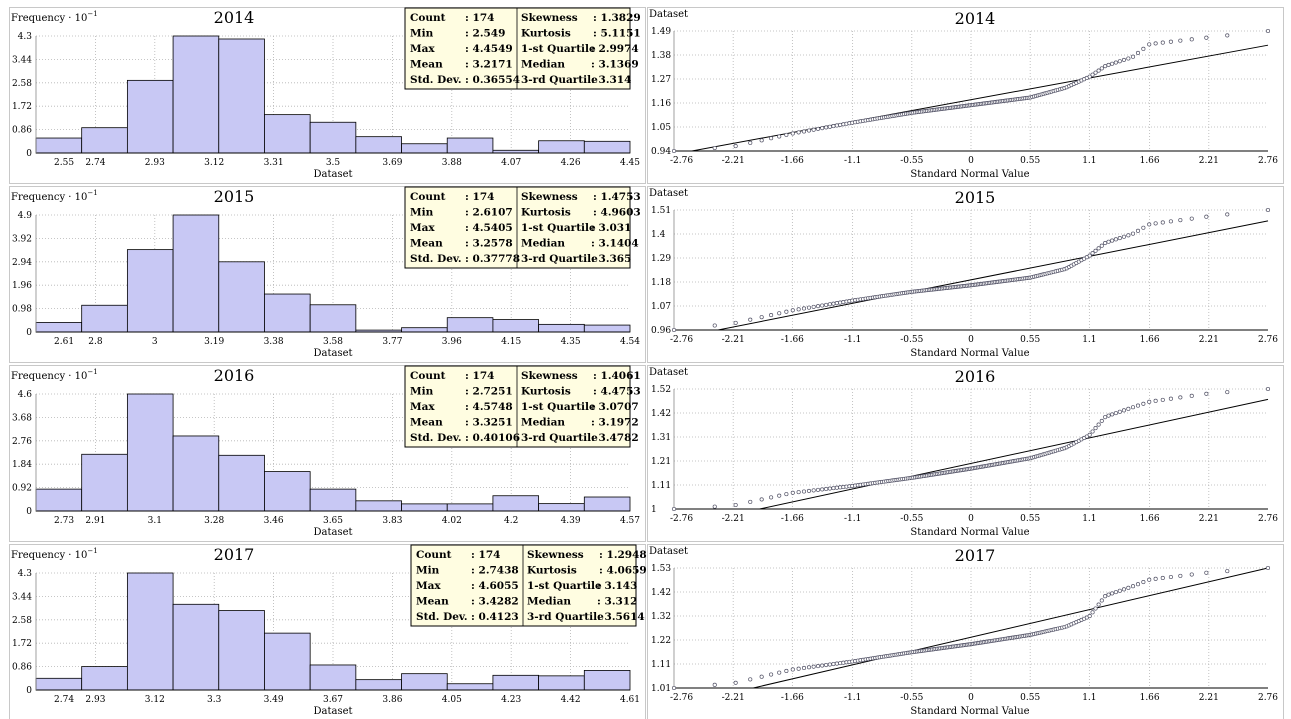  I want to click on stat-value: : 3.4782, so click(615, 438).